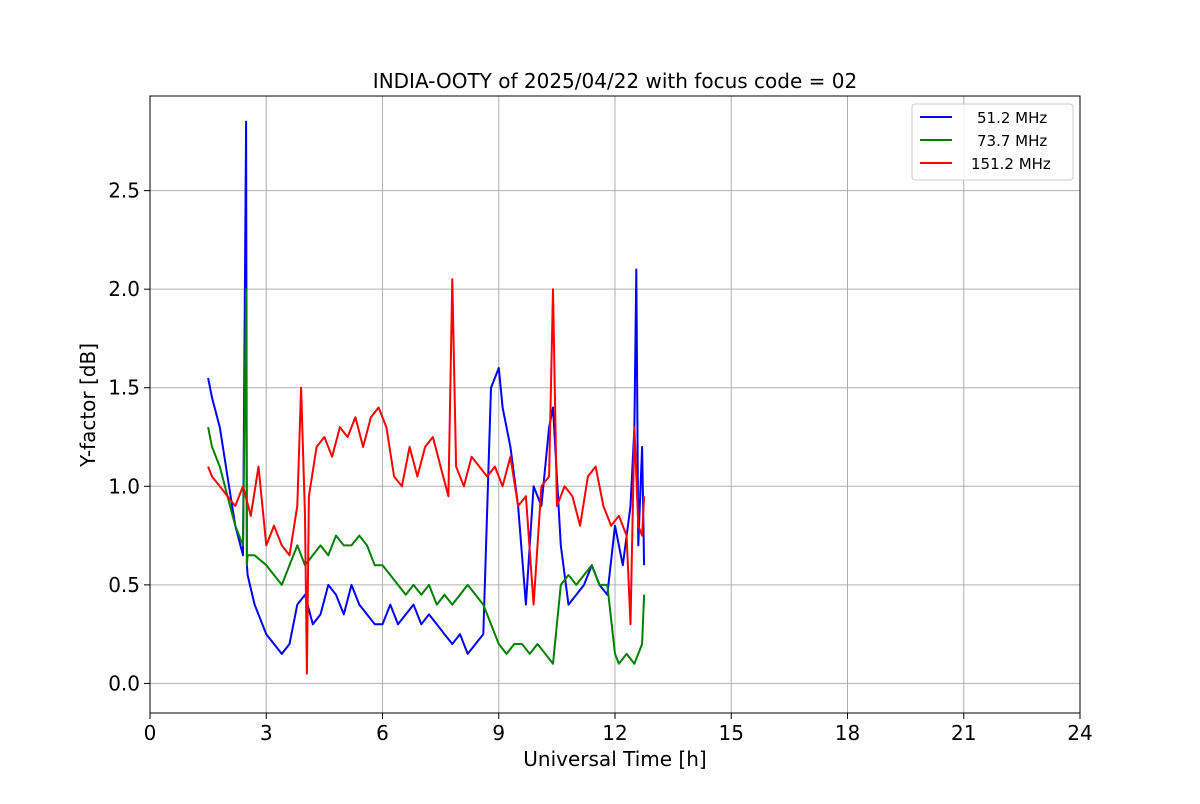 This screenshot has height=804, width=1200. I want to click on x-axis-label: Universal Time [h], so click(614, 759).